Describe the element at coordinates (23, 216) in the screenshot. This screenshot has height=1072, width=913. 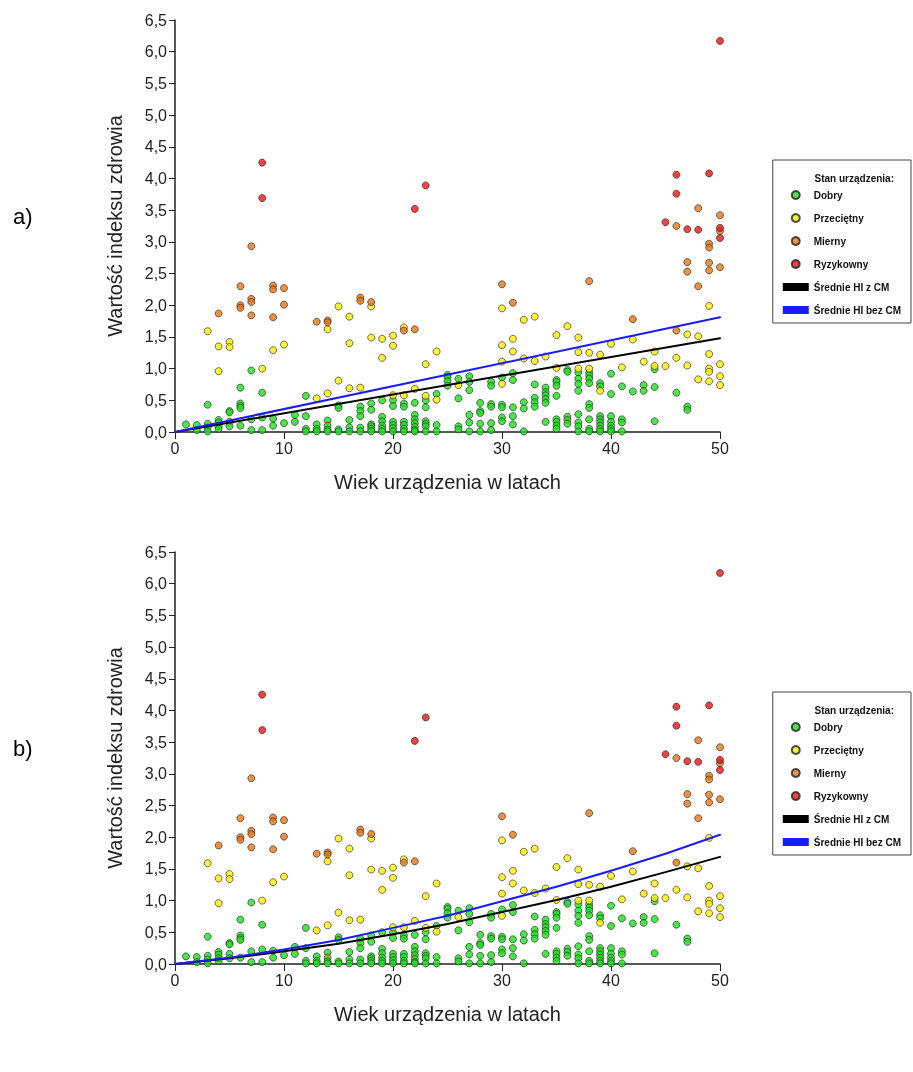
I see `text: a)` at that location.